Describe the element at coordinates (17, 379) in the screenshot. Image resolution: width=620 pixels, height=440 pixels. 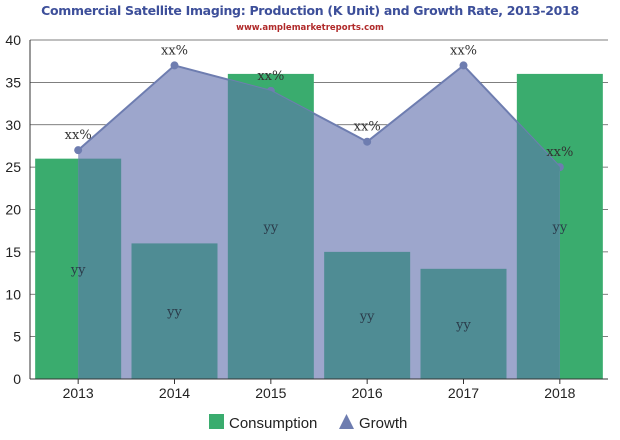
I see `y-tick-label: 0` at that location.